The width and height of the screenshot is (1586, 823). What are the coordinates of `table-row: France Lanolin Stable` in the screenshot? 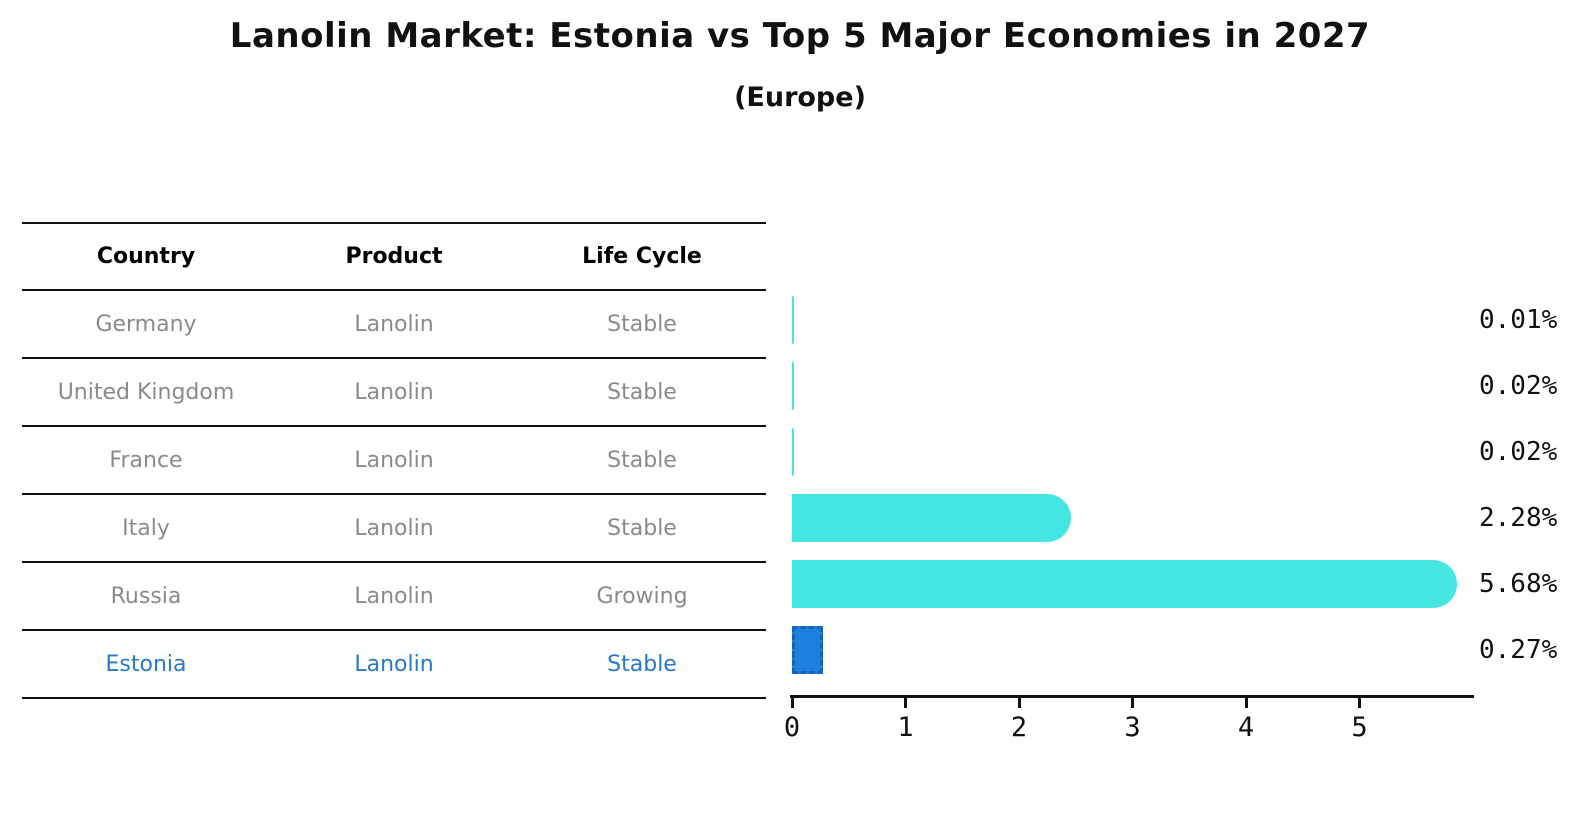 It's located at (394, 461).